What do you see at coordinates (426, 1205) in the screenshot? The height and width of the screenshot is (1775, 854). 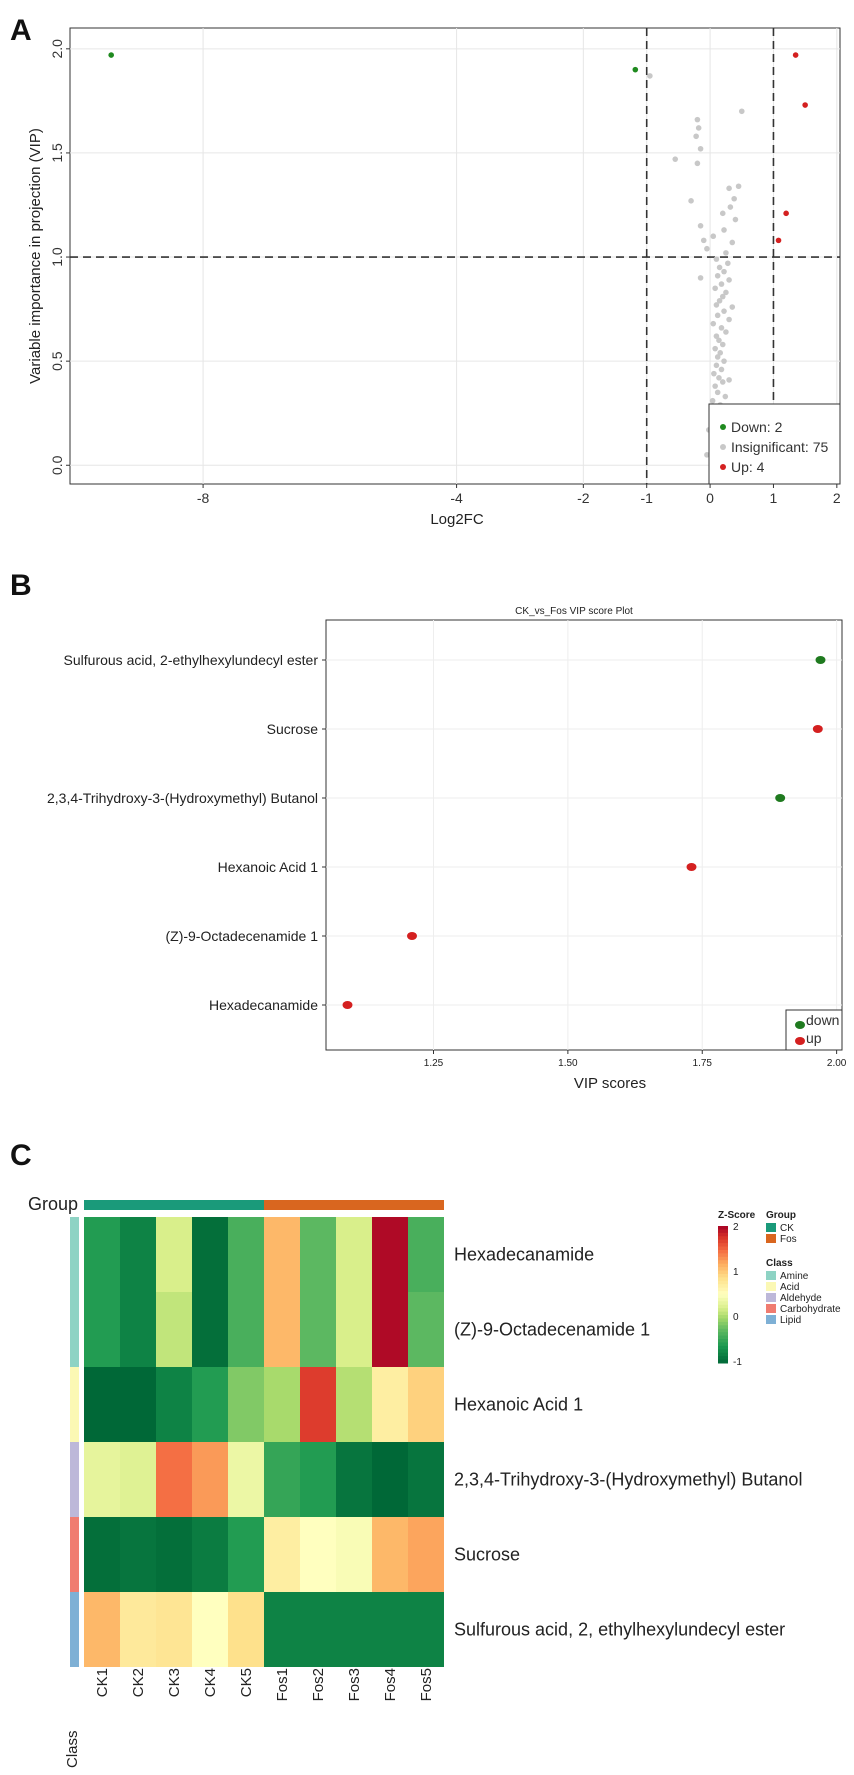 I see `group-bar-cell-fos` at bounding box center [426, 1205].